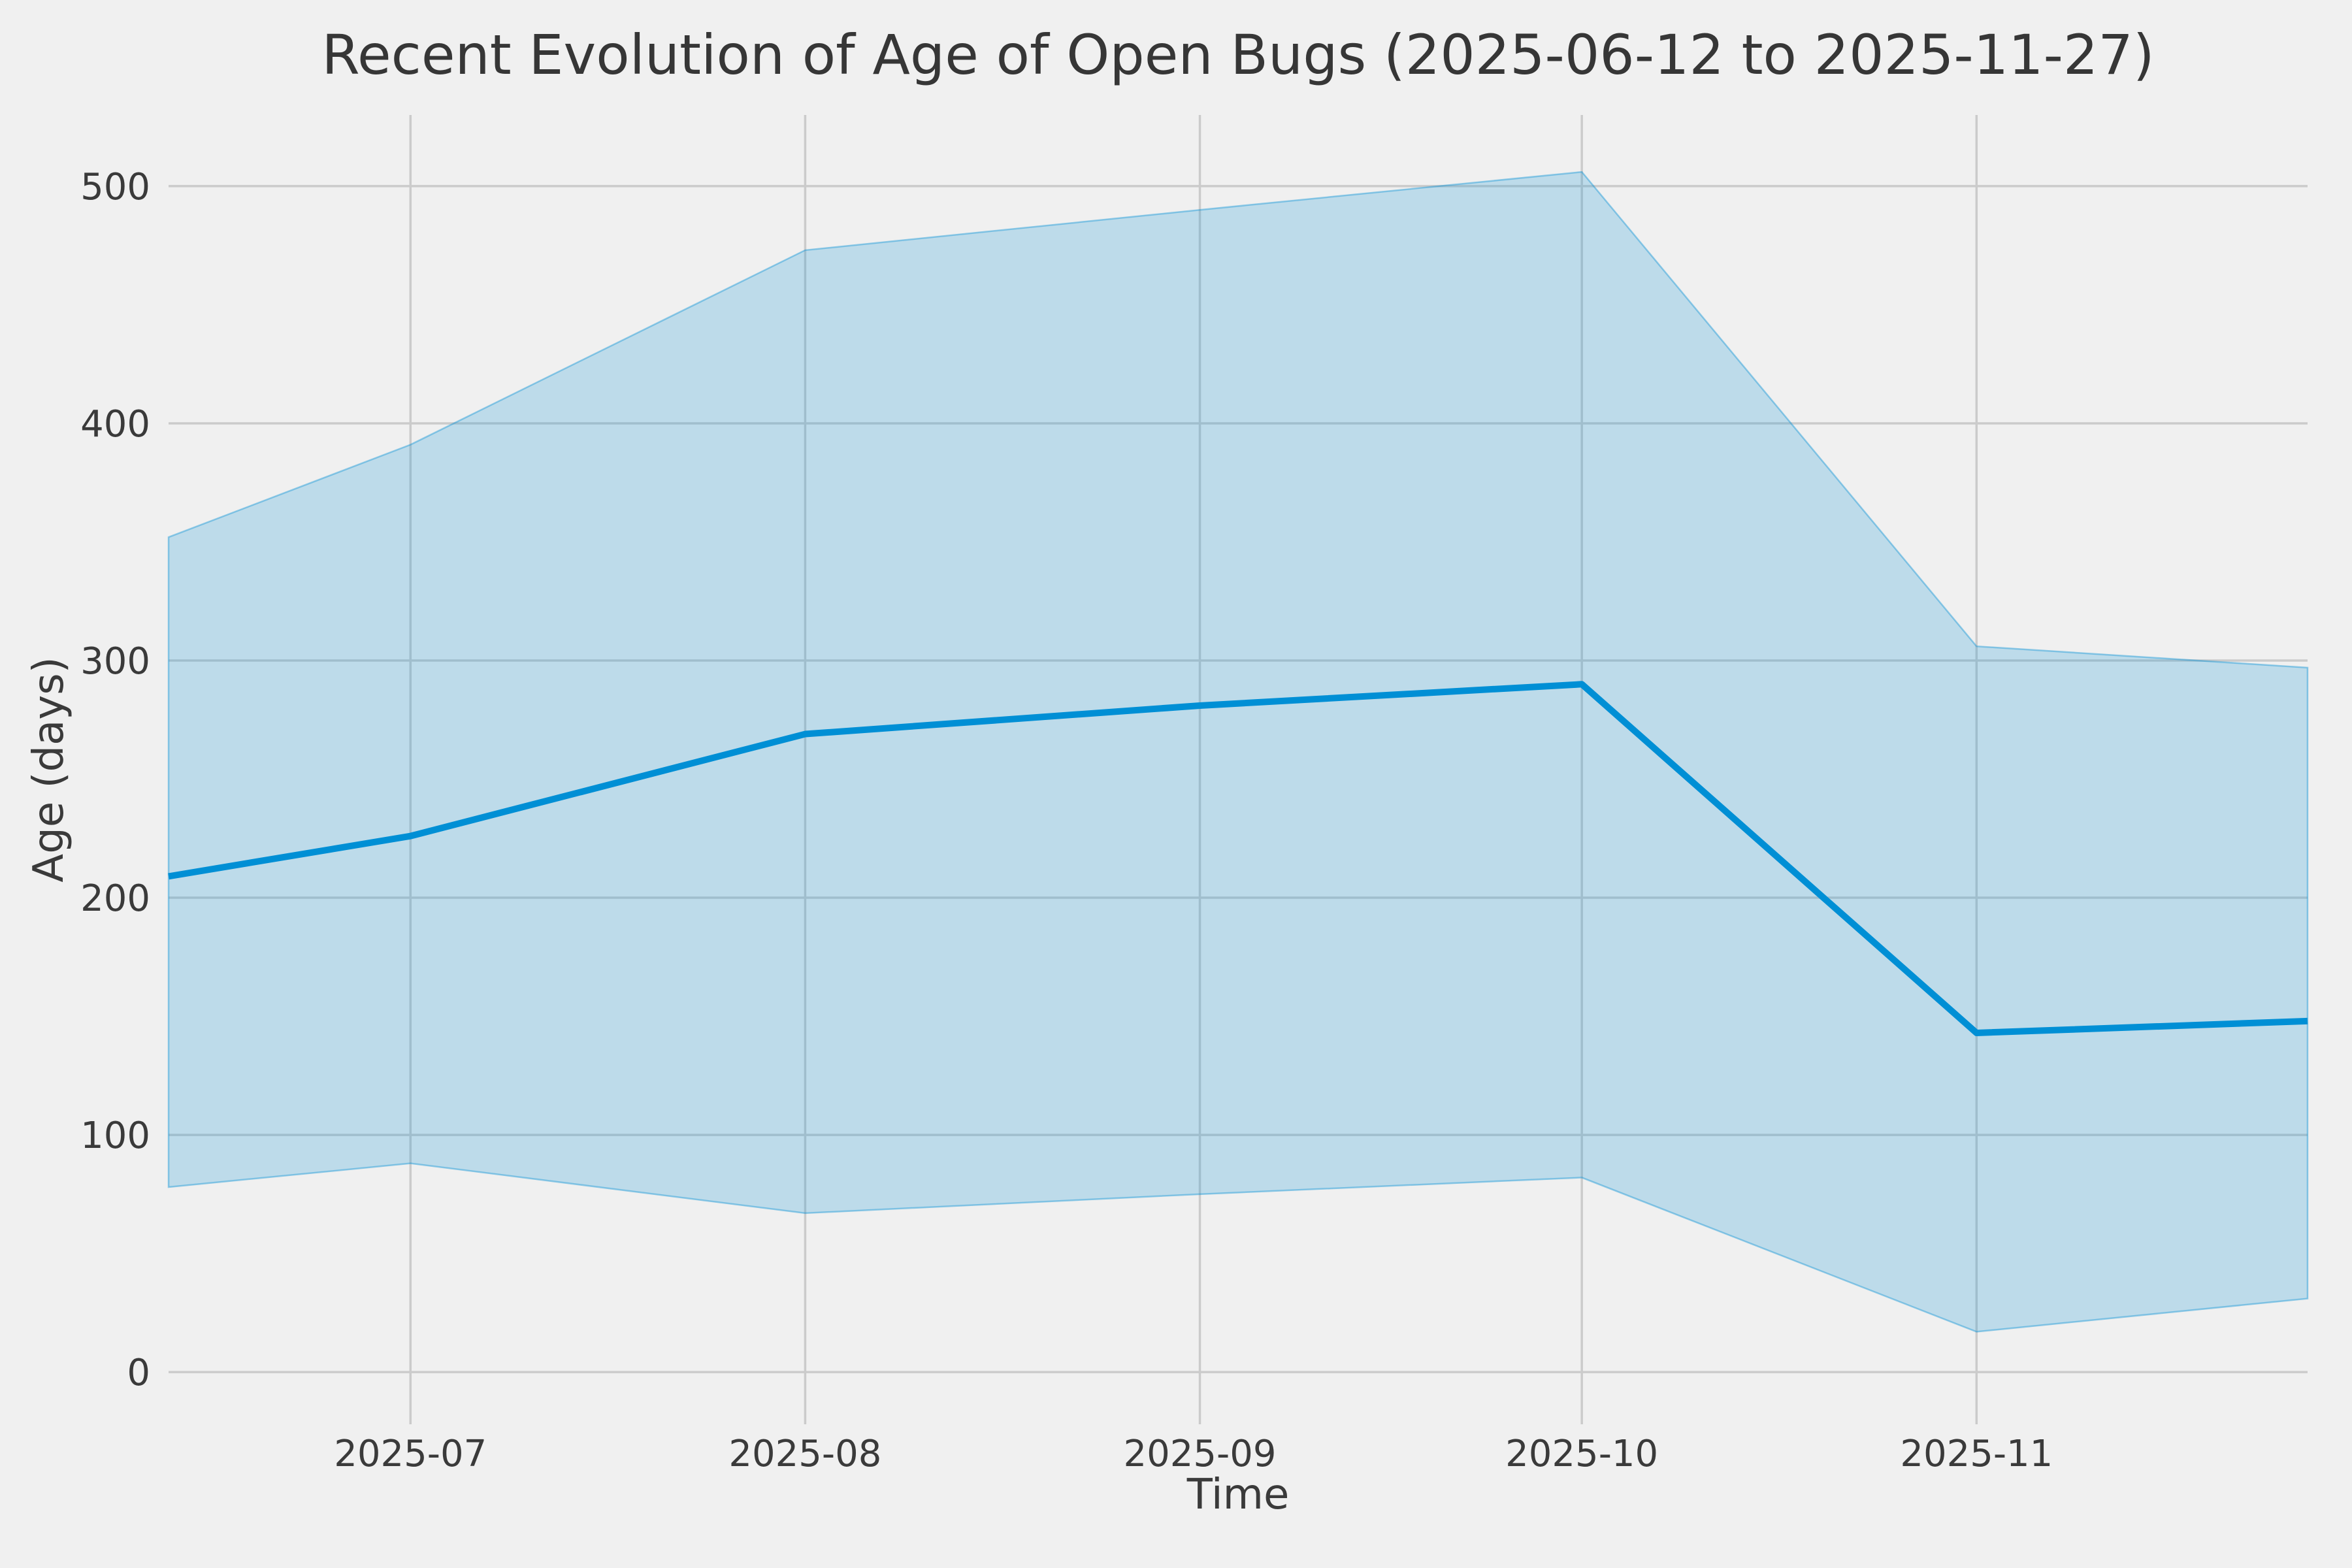  Describe the element at coordinates (1200, 1454) in the screenshot. I see `x-tick-label: 2025-09` at that location.